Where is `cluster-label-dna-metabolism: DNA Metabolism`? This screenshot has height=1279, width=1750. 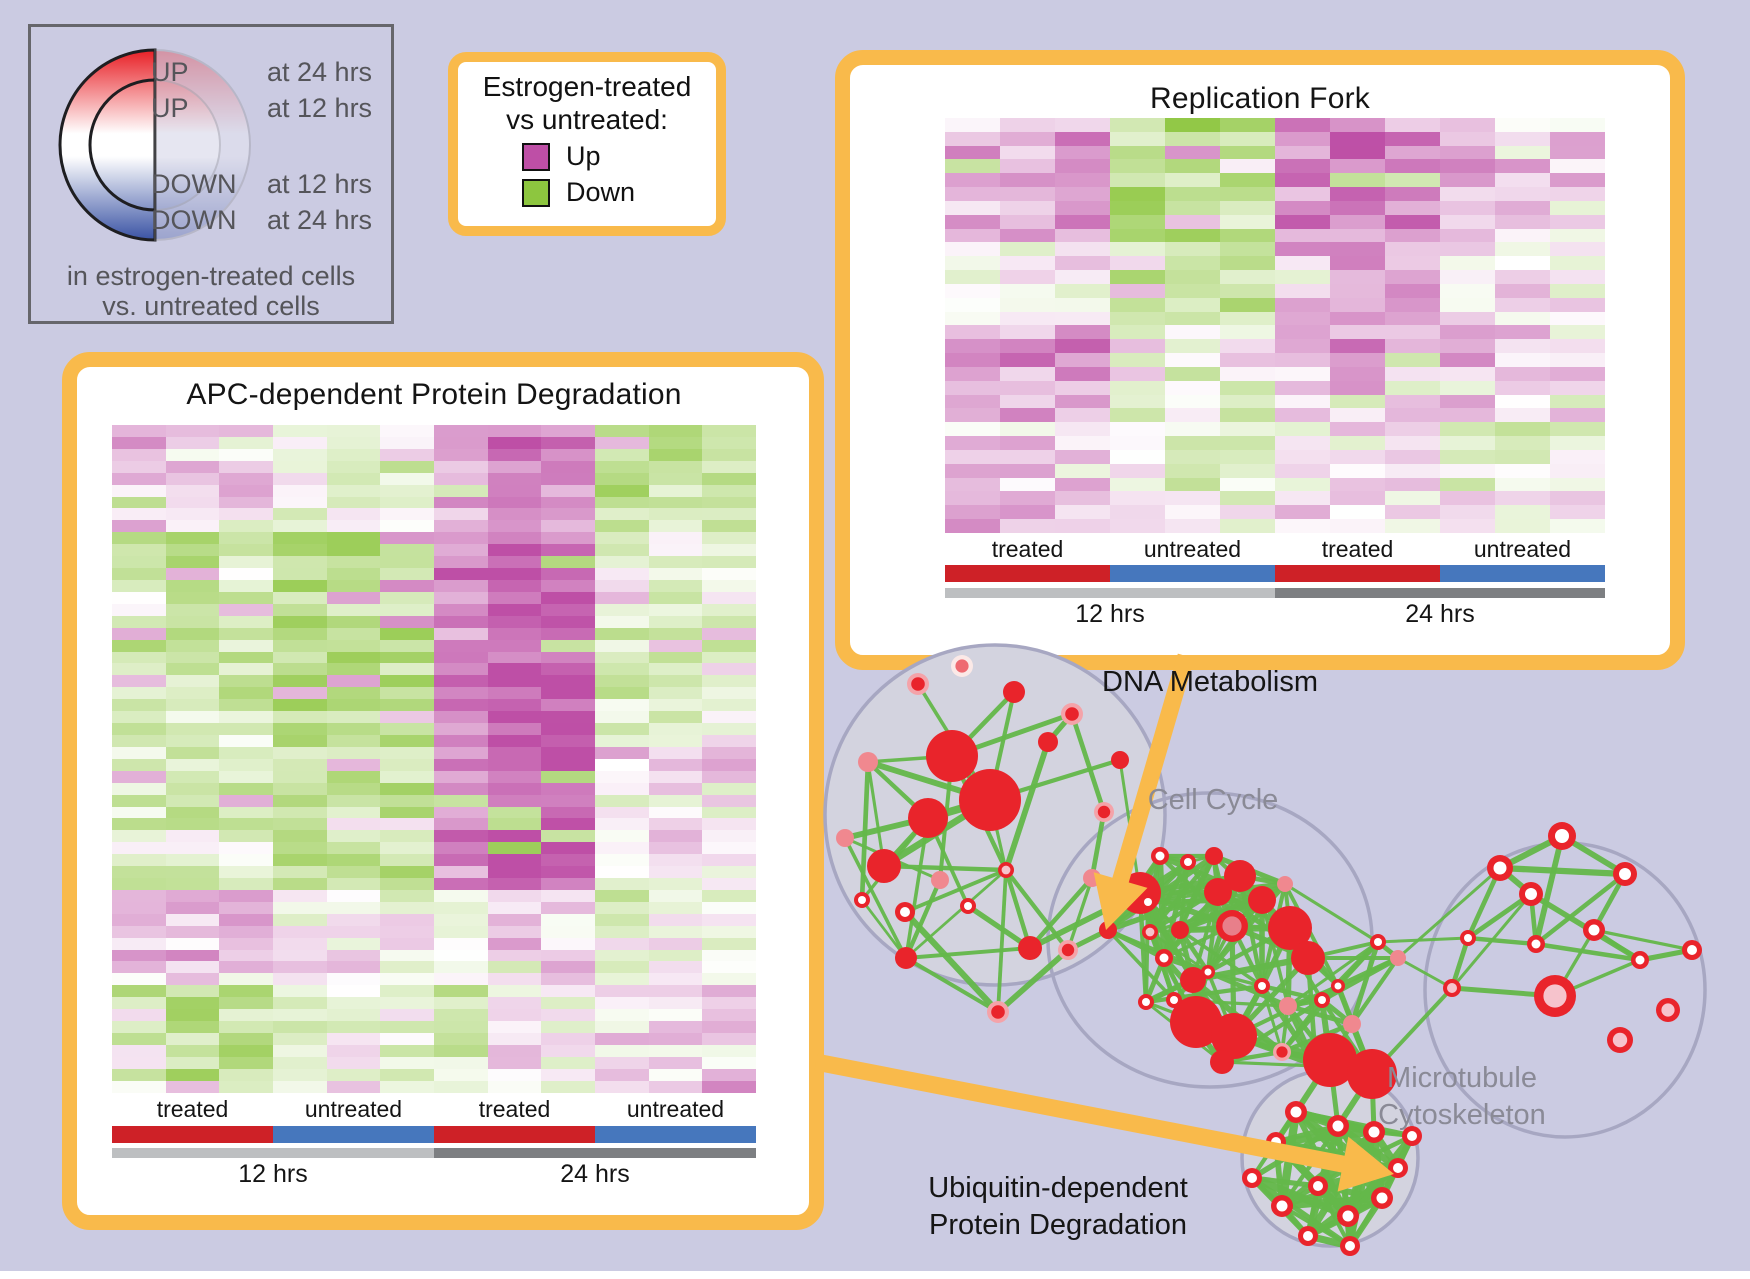
cluster-label-dna-metabolism: DNA Metabolism is located at coordinates (1210, 682).